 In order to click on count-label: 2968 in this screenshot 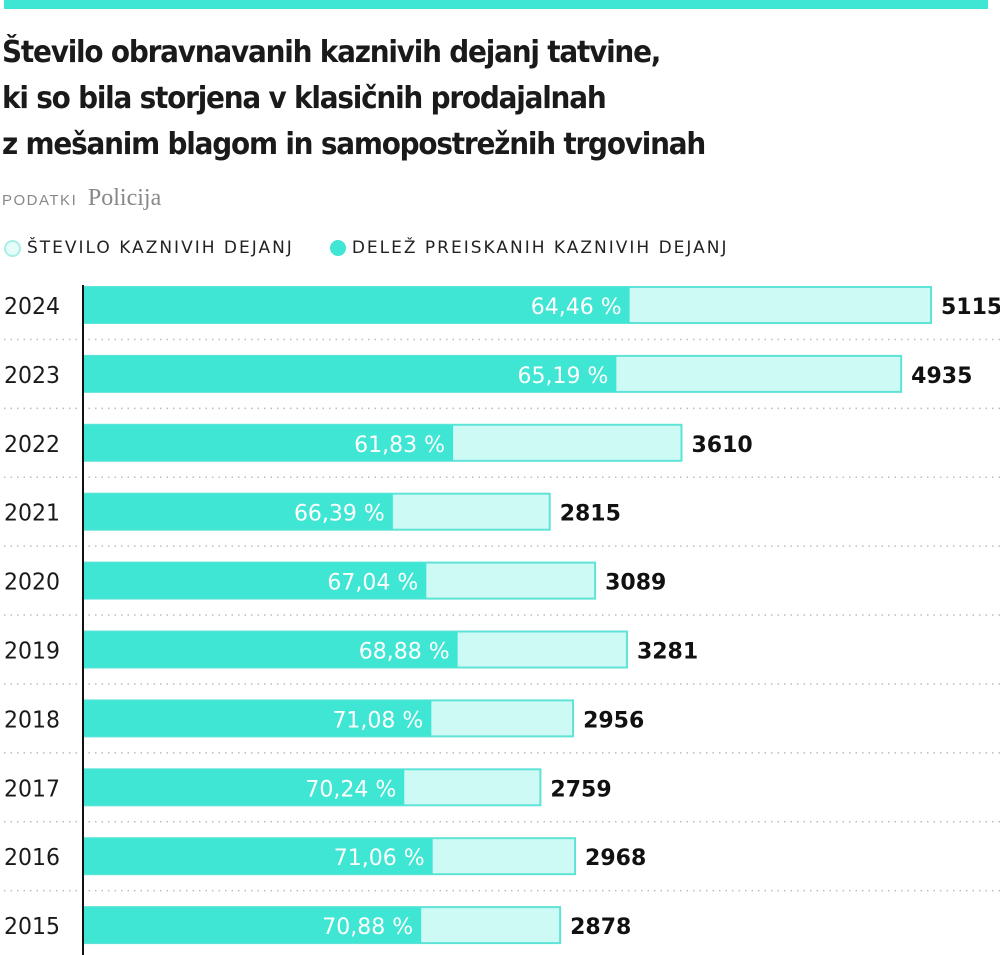, I will do `click(615, 858)`.